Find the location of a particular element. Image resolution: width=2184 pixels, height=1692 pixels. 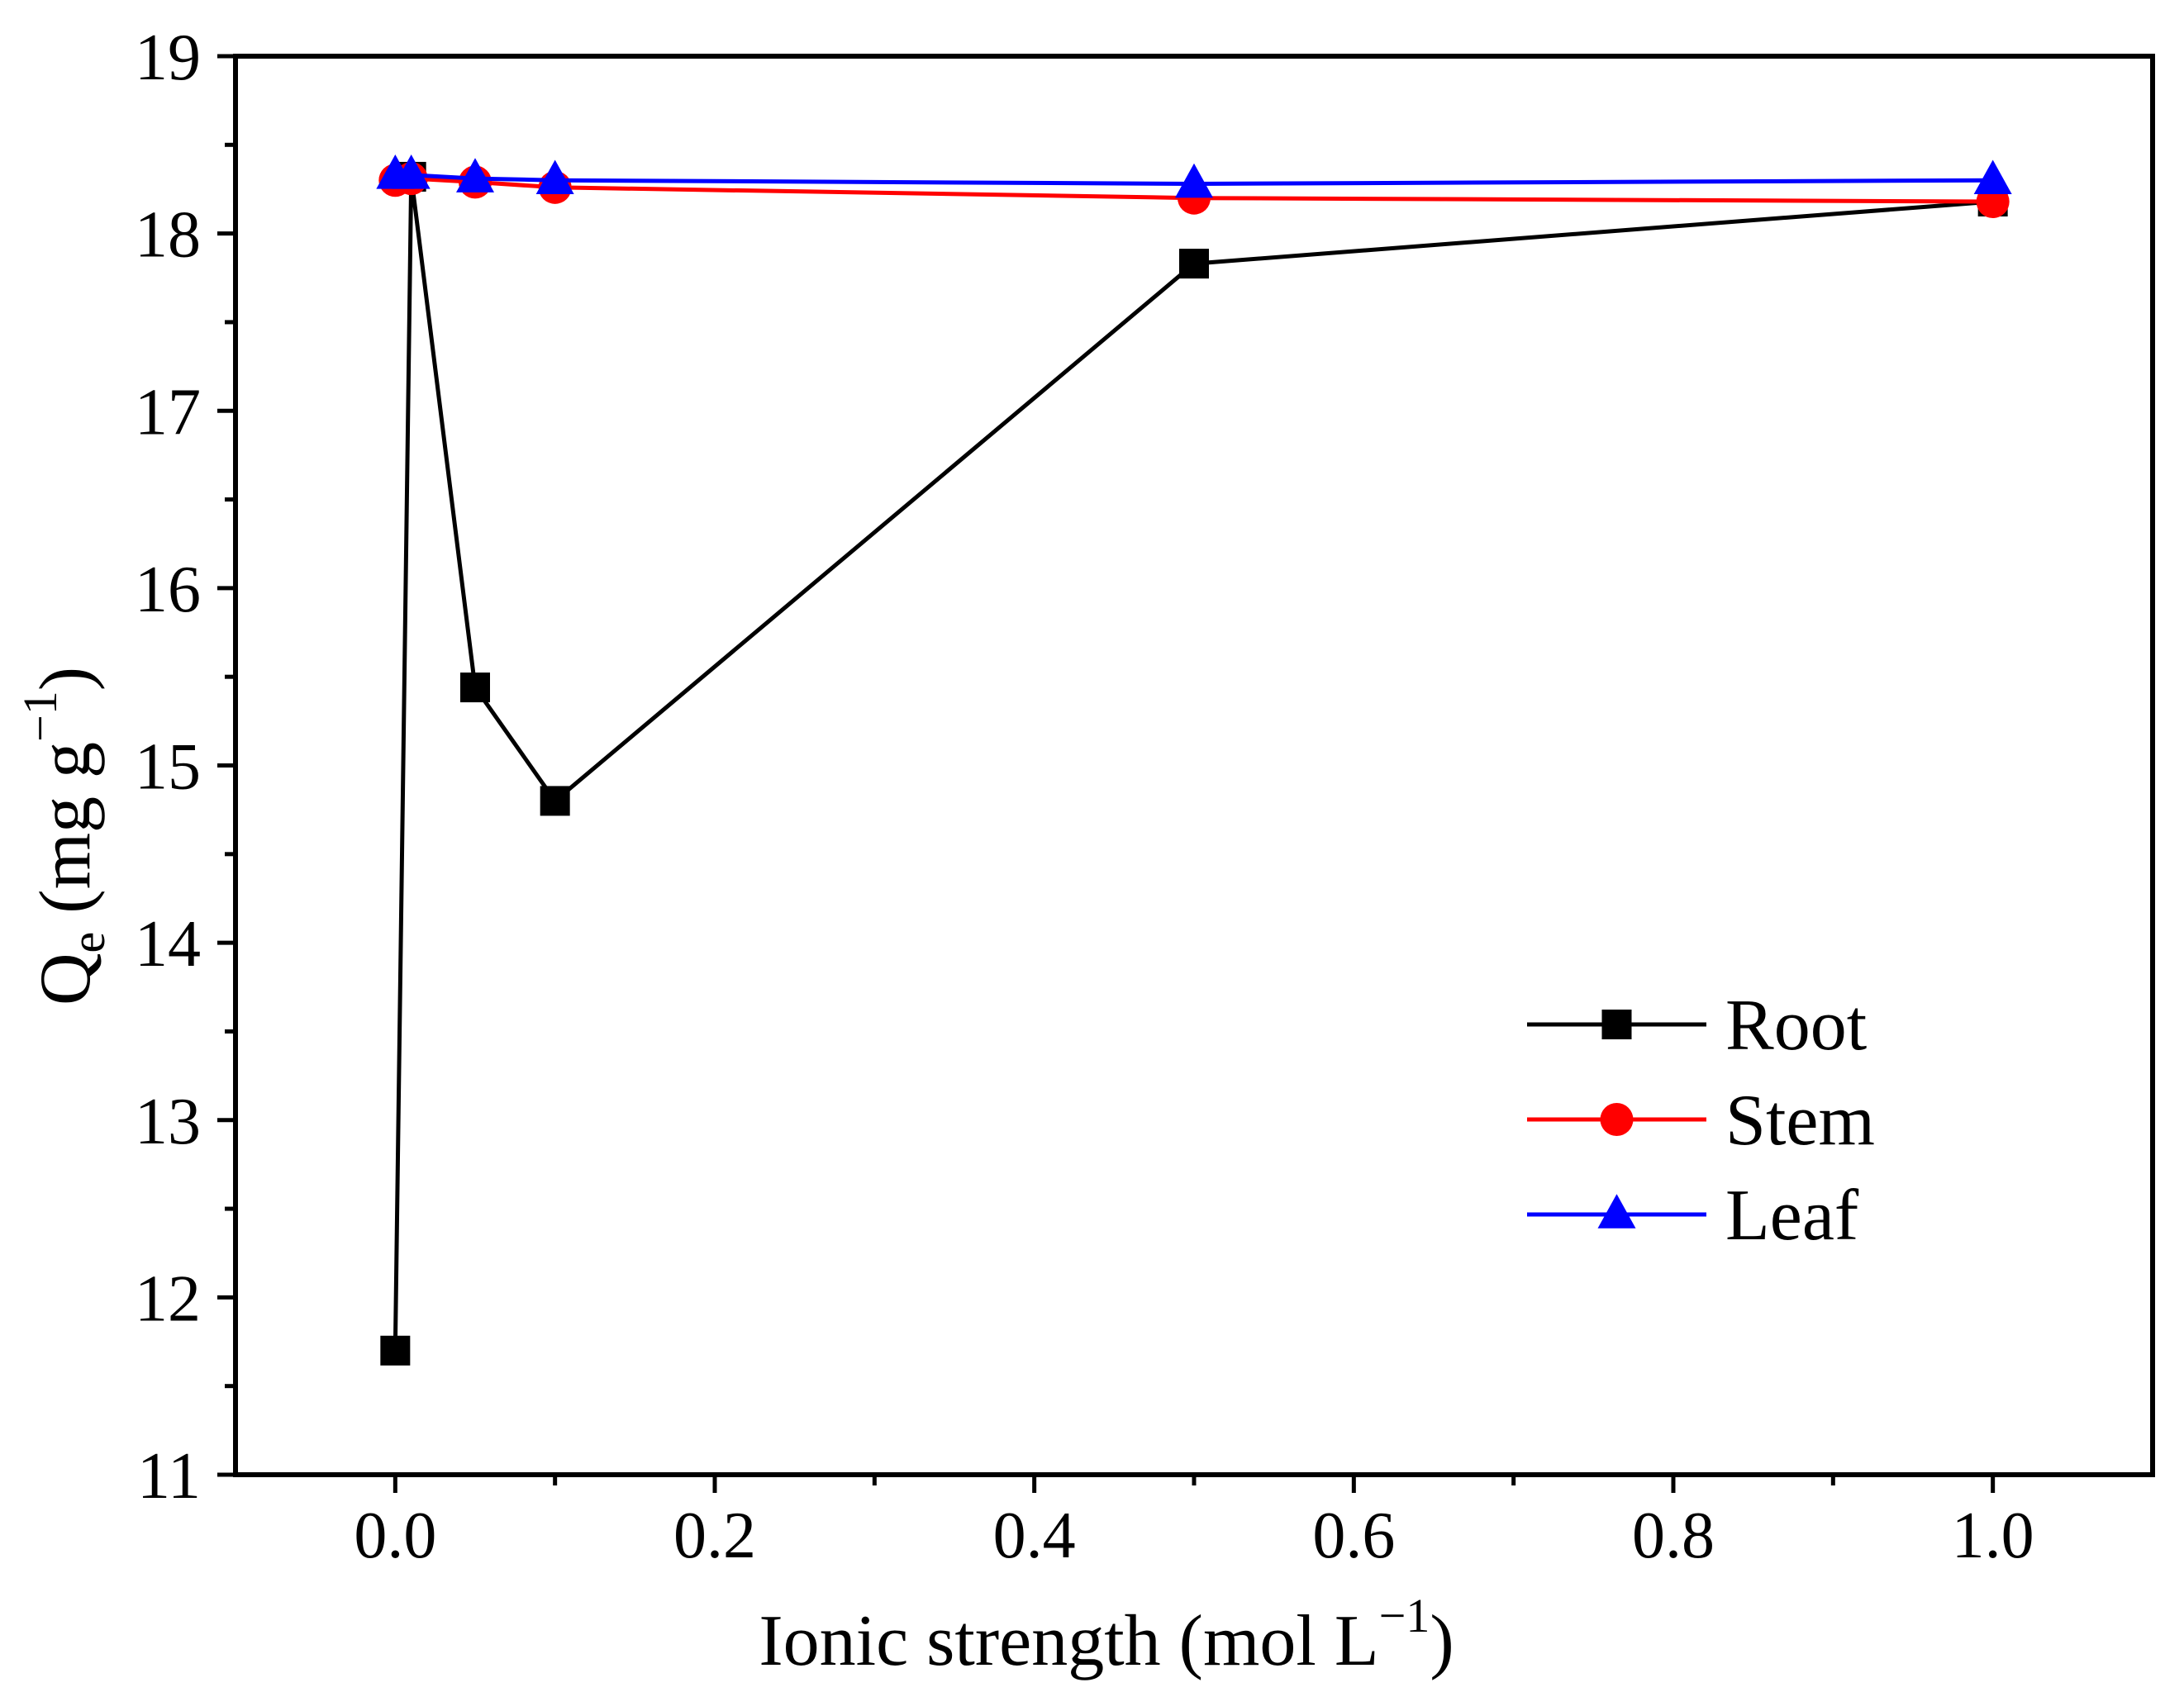

x-axis-title: Ionic strength (mol L−1) is located at coordinates (1106, 1635).